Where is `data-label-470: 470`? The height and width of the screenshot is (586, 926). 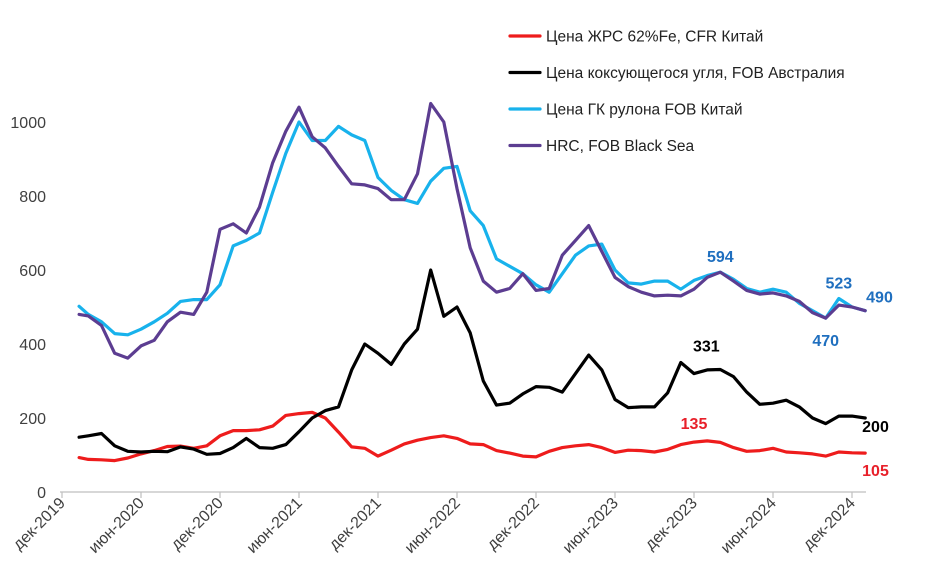
data-label-470: 470 is located at coordinates (825, 341).